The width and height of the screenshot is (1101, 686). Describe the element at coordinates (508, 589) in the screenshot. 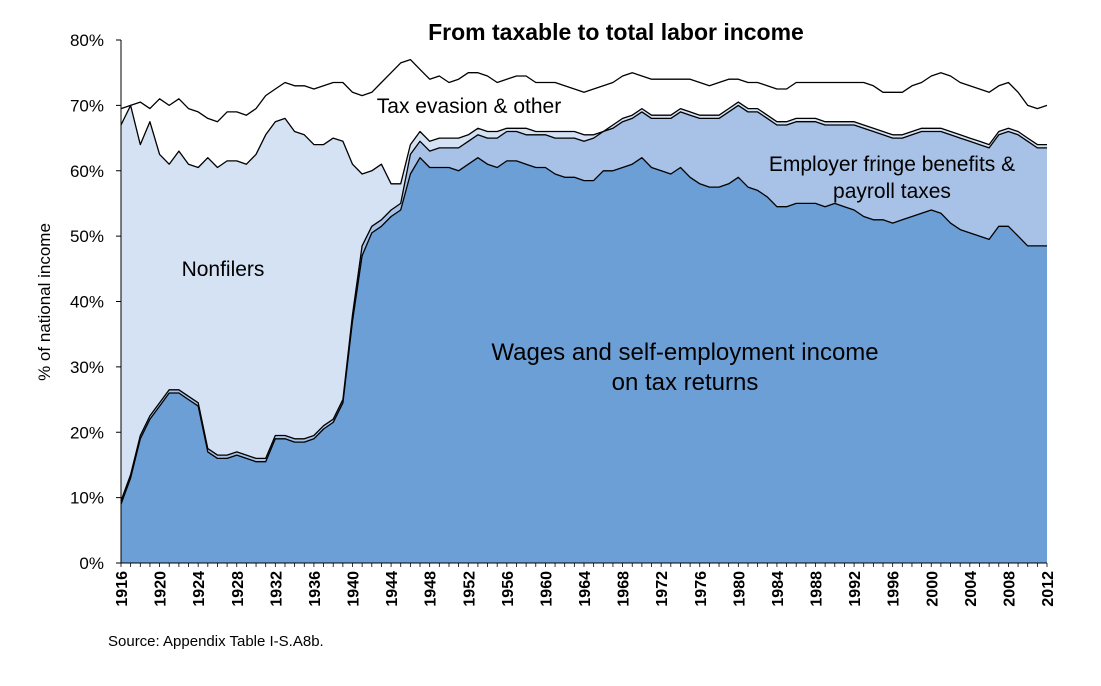

I see `x-tick-label: 1956` at that location.